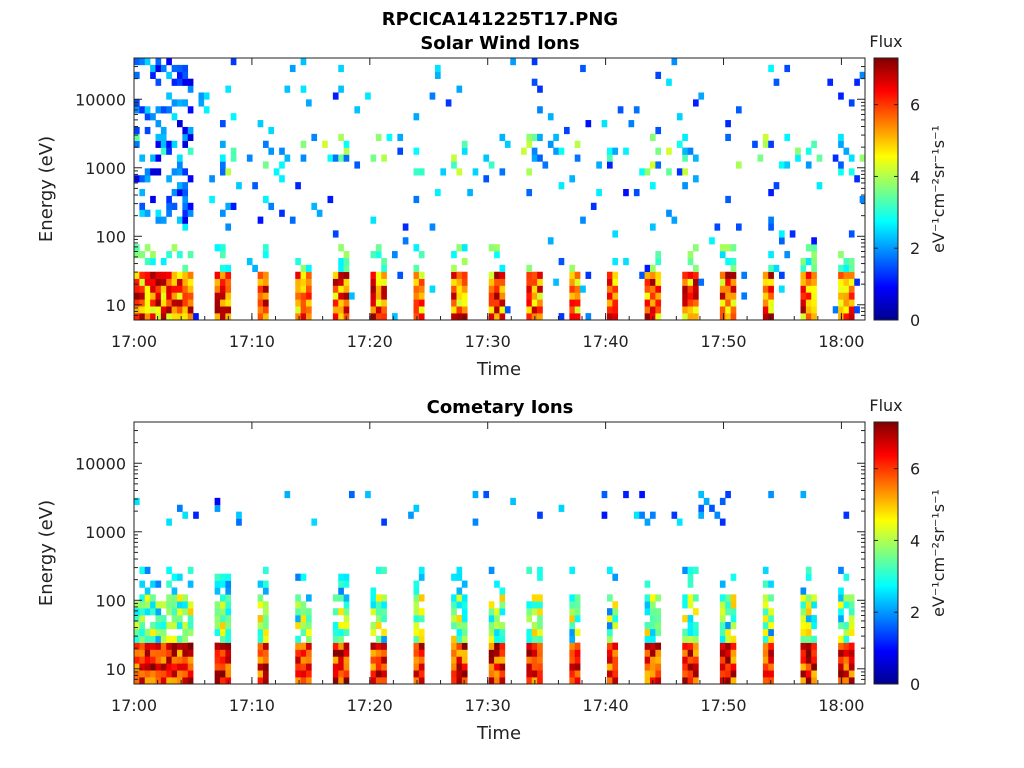 The height and width of the screenshot is (768, 1024). I want to click on colorbar-tick-label: 2, so click(915, 612).